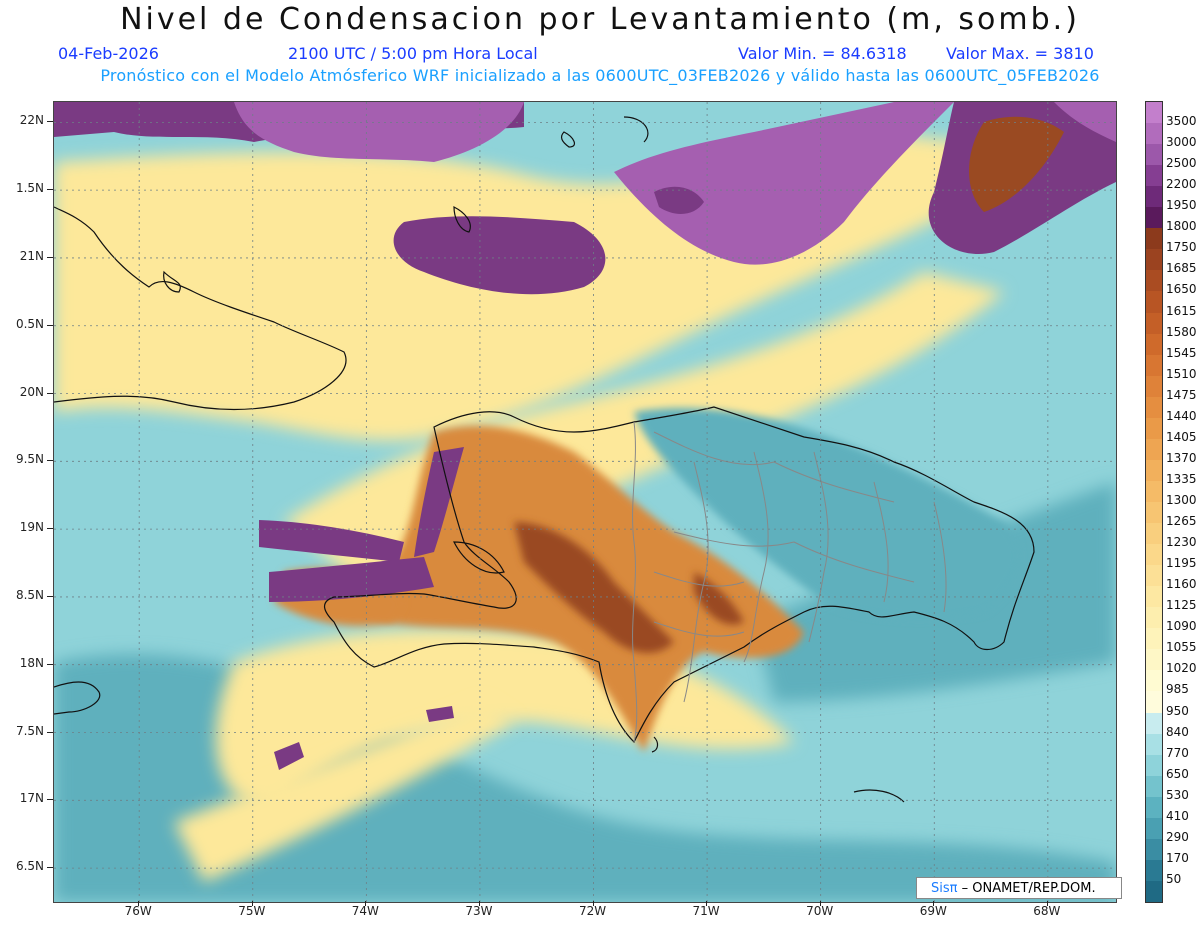  Describe the element at coordinates (592, 911) in the screenshot. I see `lon-tick-label: 72W` at that location.